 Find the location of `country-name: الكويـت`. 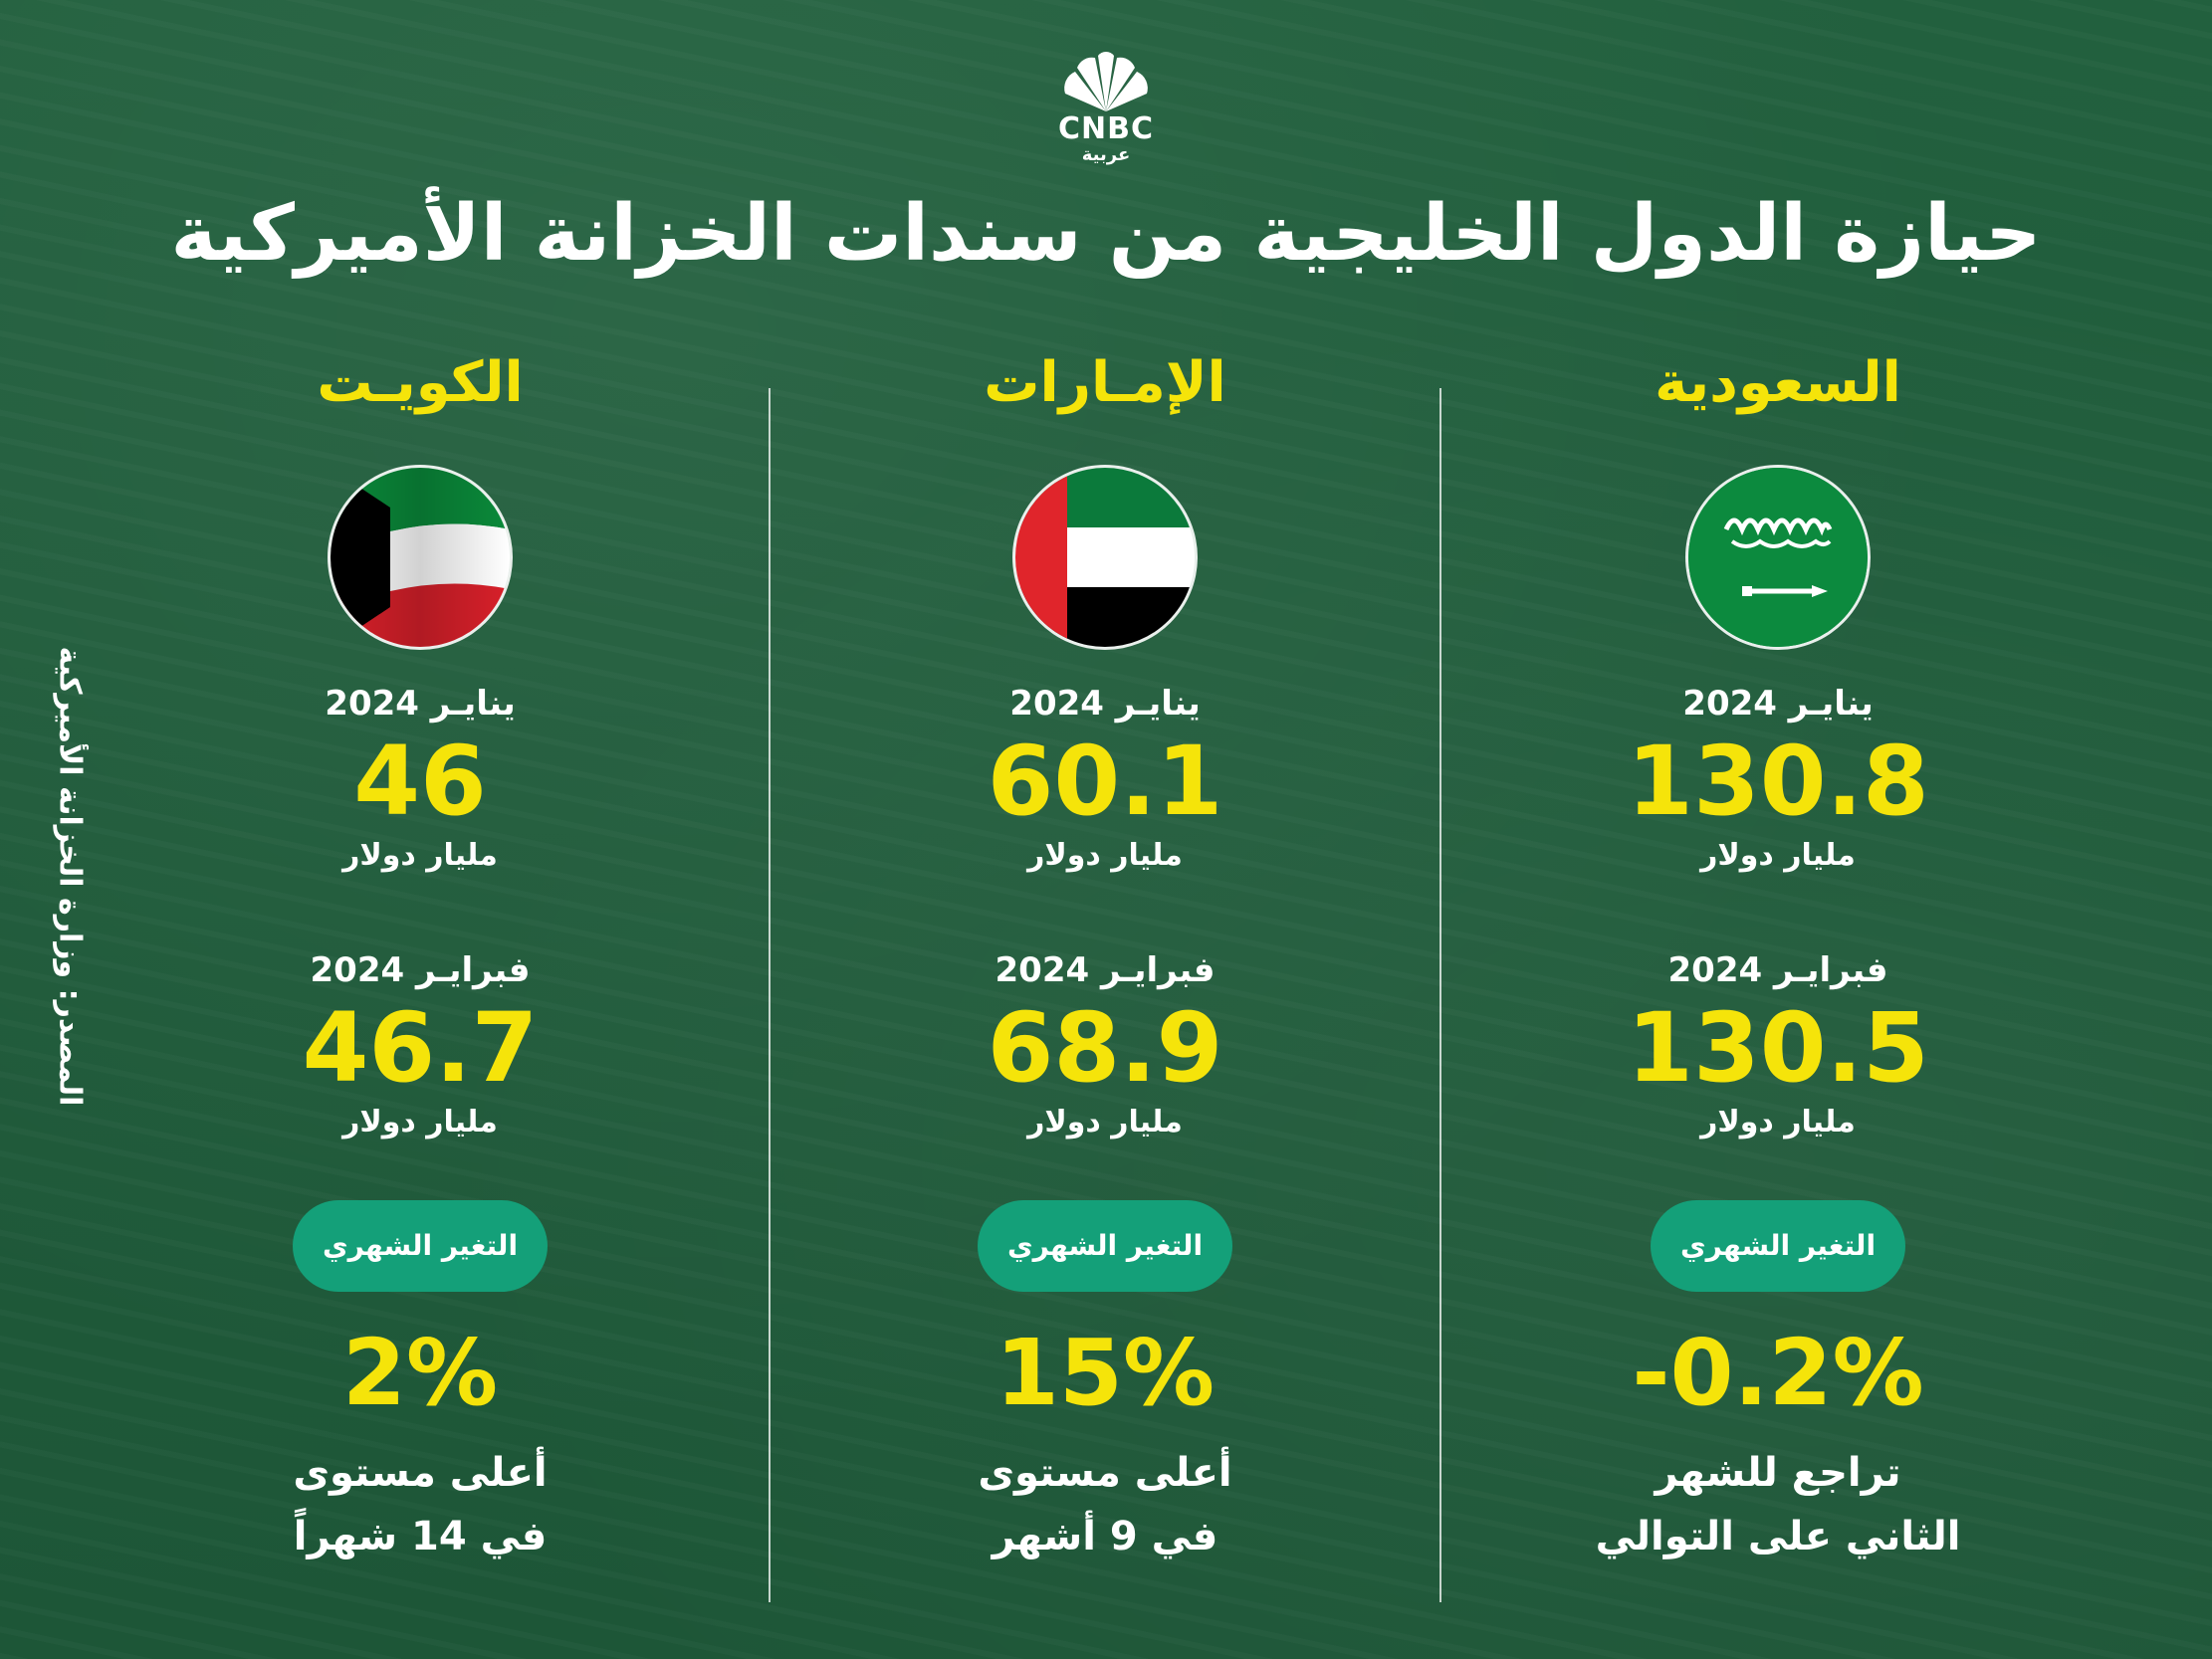

country-name: الكويـت is located at coordinates (420, 382).